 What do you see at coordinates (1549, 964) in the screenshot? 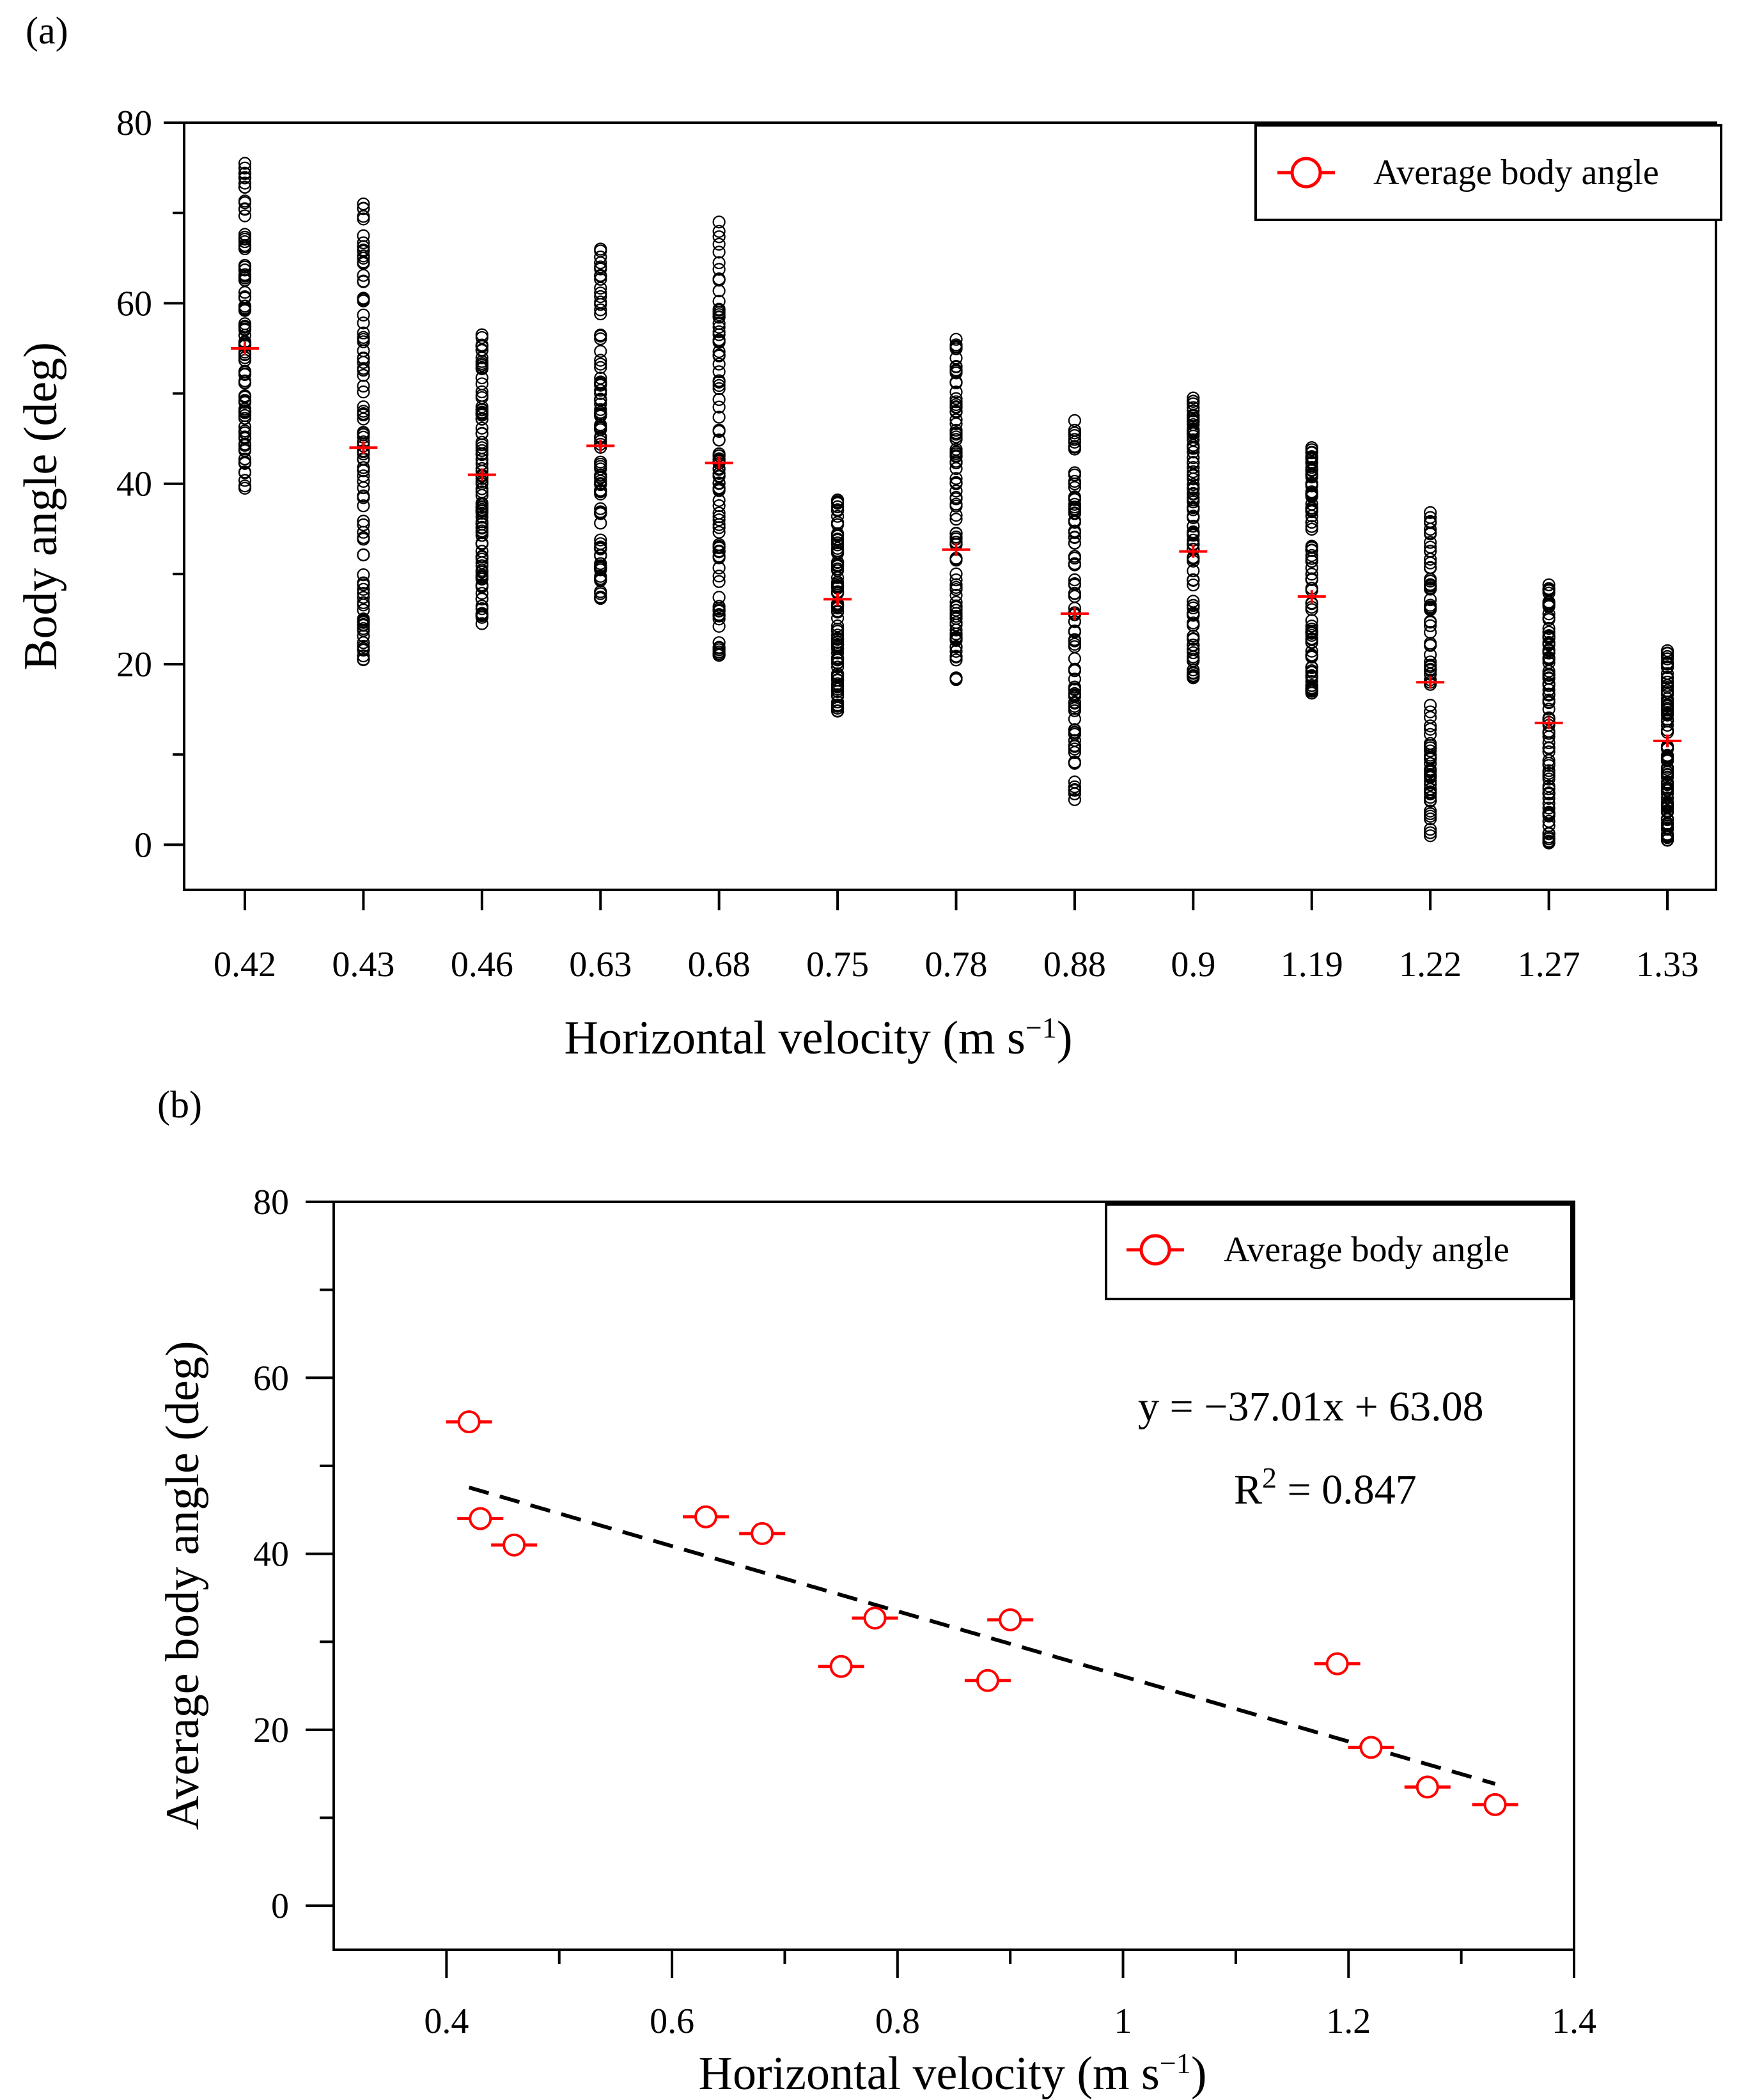
I see `x-tick-label: 1.27` at bounding box center [1549, 964].